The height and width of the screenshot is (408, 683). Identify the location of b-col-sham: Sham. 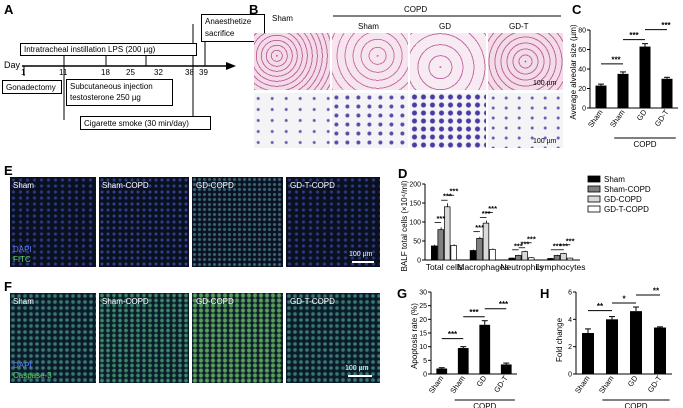
(282, 18).